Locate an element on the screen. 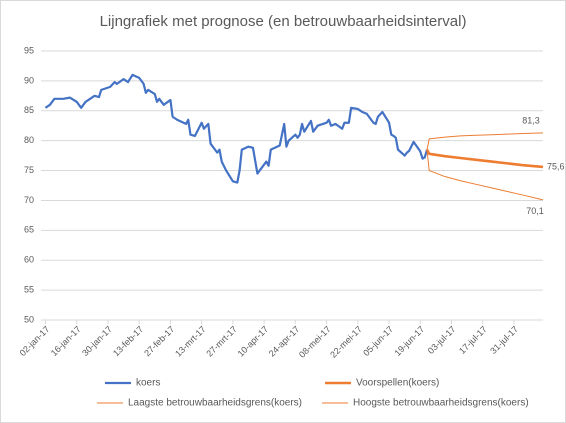 This screenshot has width=566, height=423. y-tick-label: 65 is located at coordinates (29, 230).